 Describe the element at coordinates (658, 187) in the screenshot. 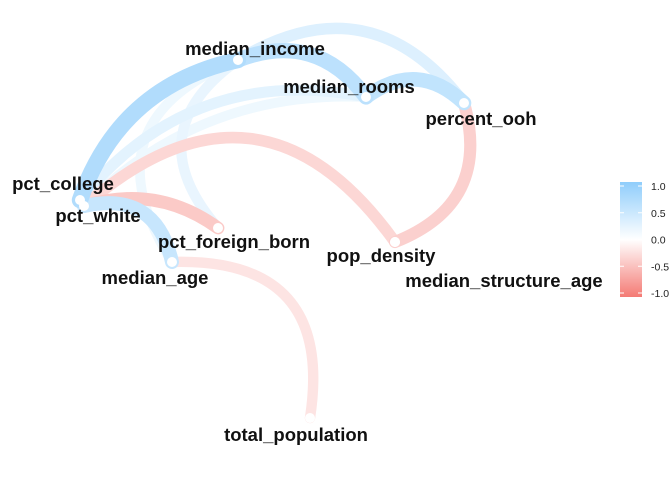

I see `legend-tick-label: 1.0` at that location.